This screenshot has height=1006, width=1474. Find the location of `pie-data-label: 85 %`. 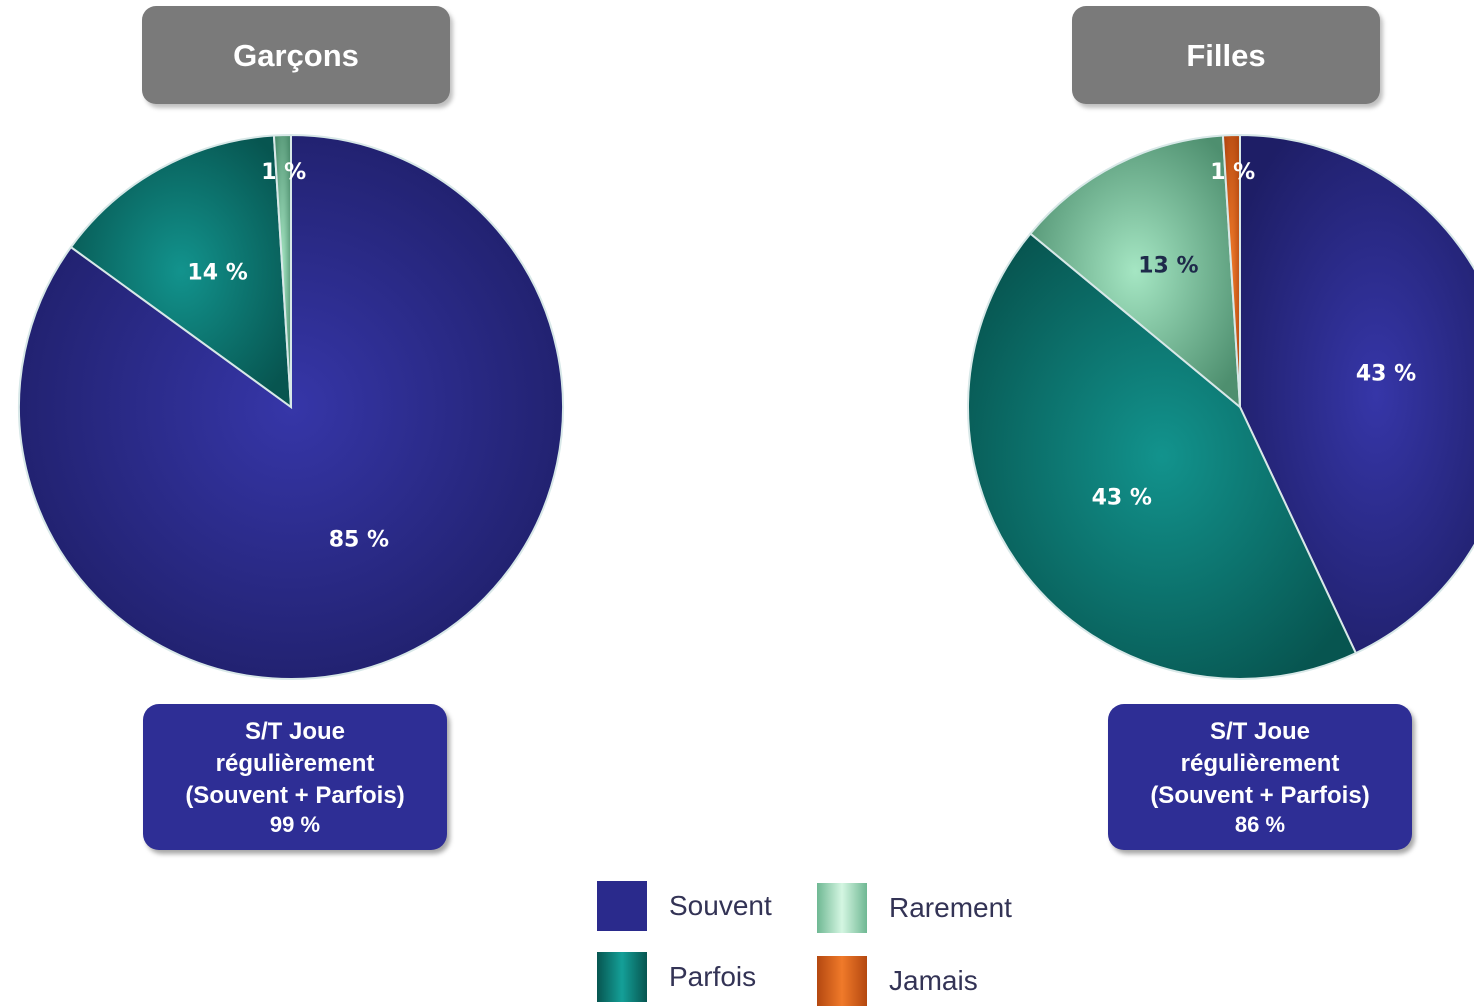

pie-data-label: 85 % is located at coordinates (359, 539).